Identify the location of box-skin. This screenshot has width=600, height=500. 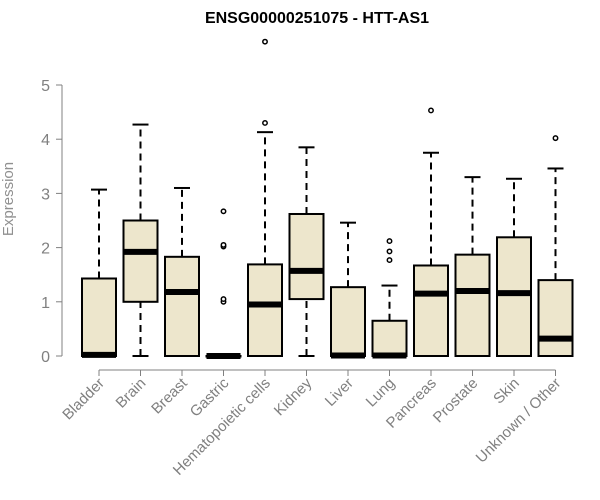
(514, 267).